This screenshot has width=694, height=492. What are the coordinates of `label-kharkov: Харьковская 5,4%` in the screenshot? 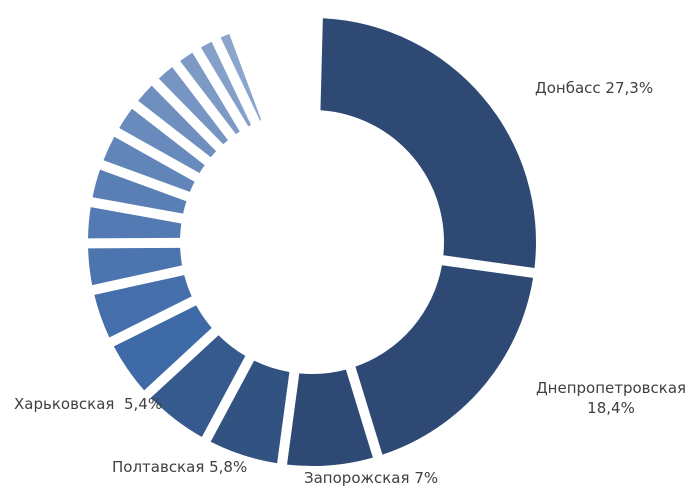 It's located at (88, 404).